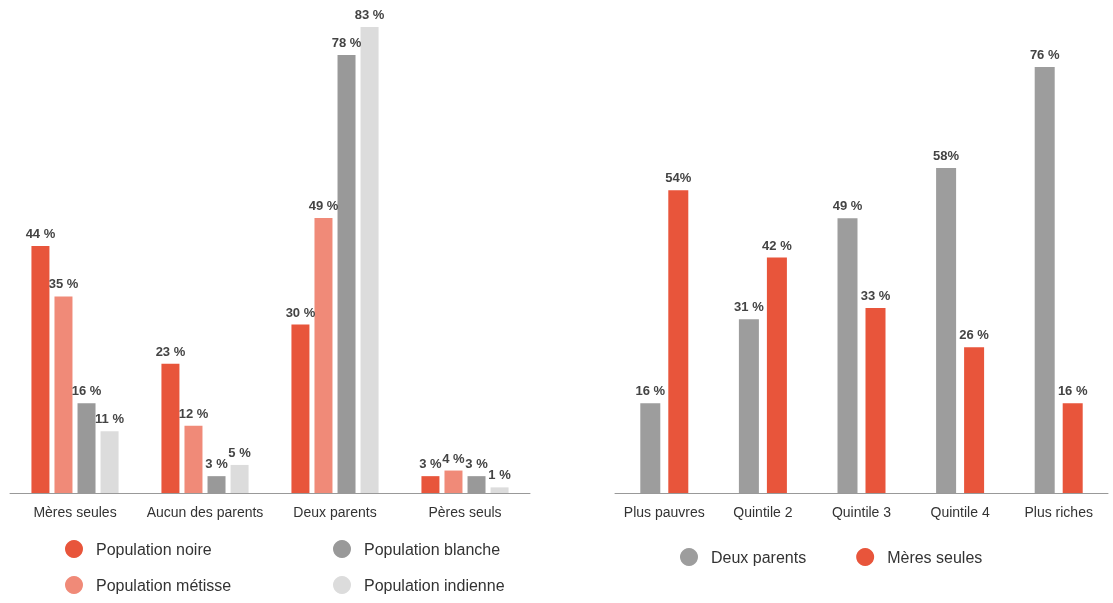 This screenshot has height=603, width=1113. I want to click on x-tick-label: Plus pauvres, so click(664, 512).